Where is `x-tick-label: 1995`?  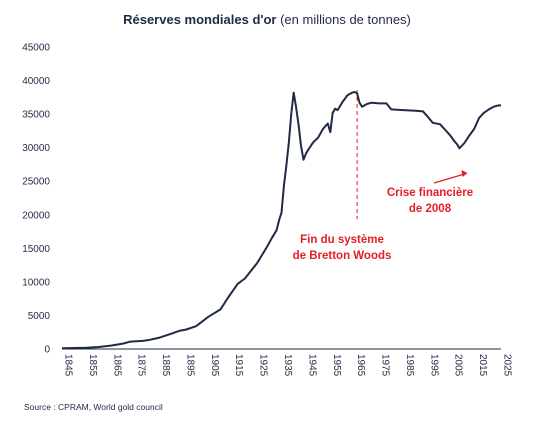
x-tick-label: 1995 is located at coordinates (433, 365).